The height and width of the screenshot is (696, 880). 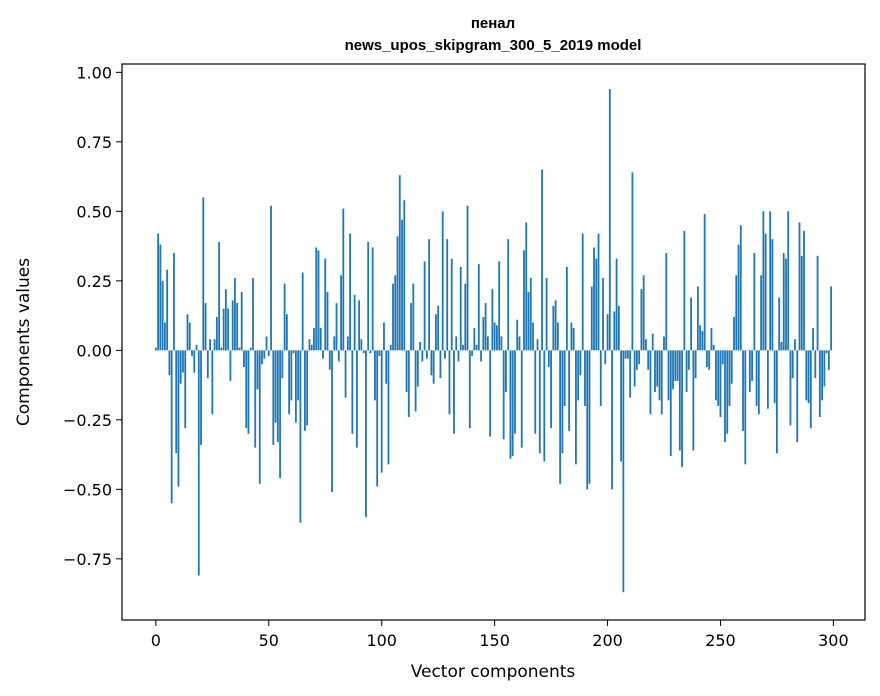 What do you see at coordinates (269, 640) in the screenshot?
I see `x-tick-label: 50` at bounding box center [269, 640].